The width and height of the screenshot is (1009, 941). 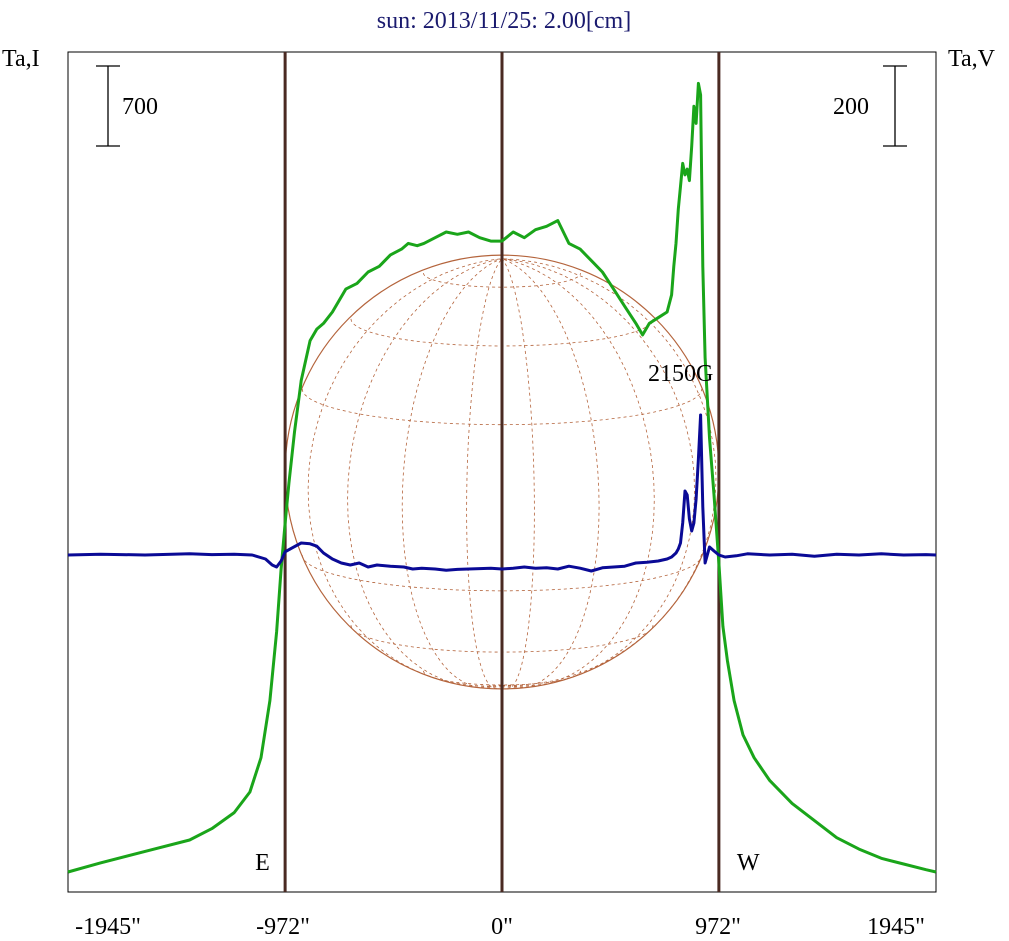 I want to click on x-tick-label: -1945", so click(x=108, y=927).